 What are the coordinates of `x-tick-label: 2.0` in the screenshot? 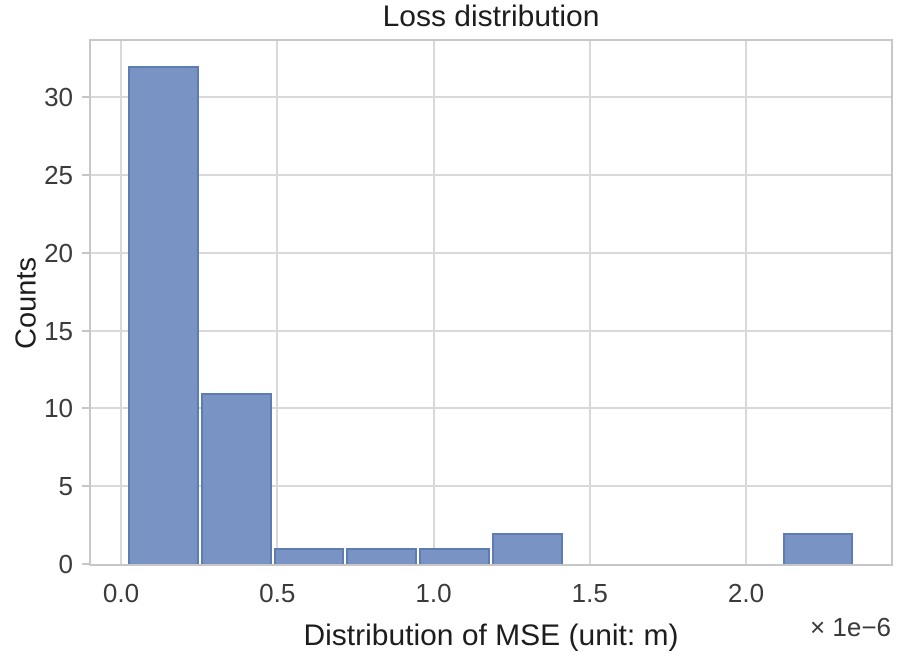 It's located at (746, 593).